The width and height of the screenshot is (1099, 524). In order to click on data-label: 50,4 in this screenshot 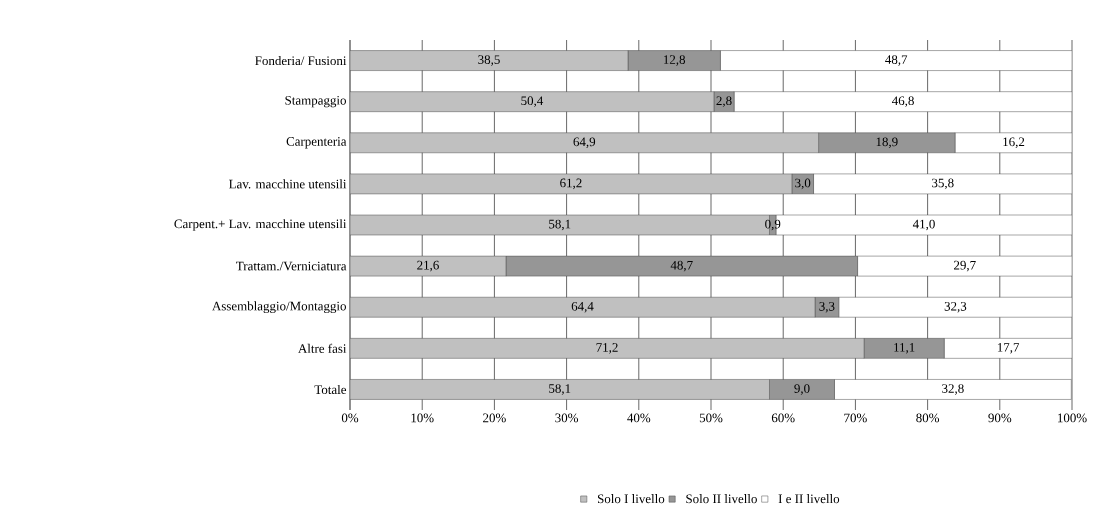, I will do `click(532, 101)`.